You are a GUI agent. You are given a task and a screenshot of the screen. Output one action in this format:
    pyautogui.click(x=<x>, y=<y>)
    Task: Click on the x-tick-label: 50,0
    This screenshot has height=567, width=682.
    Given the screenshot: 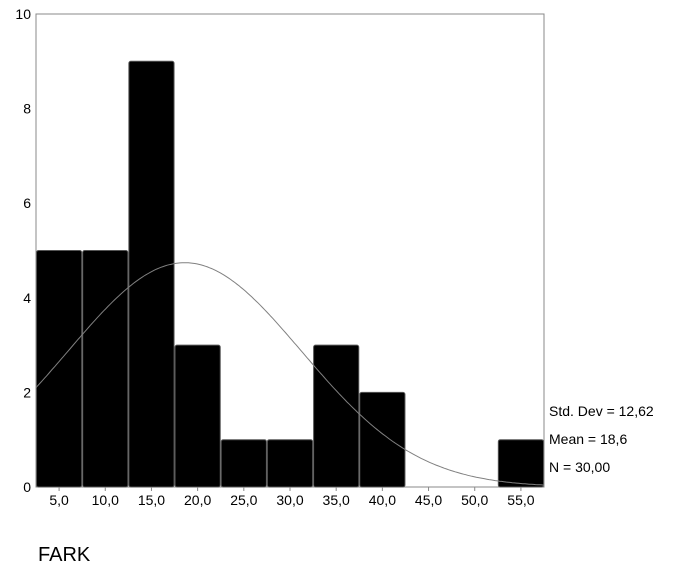 What is the action you would take?
    pyautogui.click(x=474, y=500)
    